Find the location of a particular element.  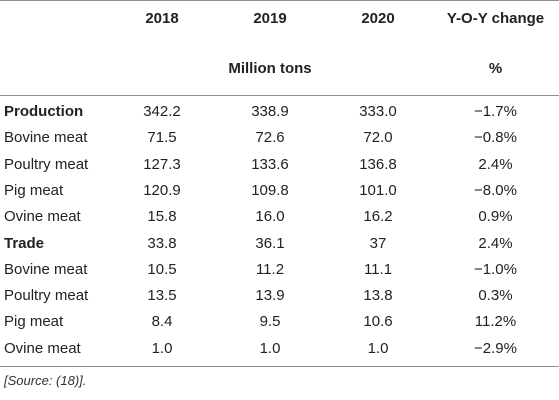

cell-2019: 109.8 is located at coordinates (270, 190).